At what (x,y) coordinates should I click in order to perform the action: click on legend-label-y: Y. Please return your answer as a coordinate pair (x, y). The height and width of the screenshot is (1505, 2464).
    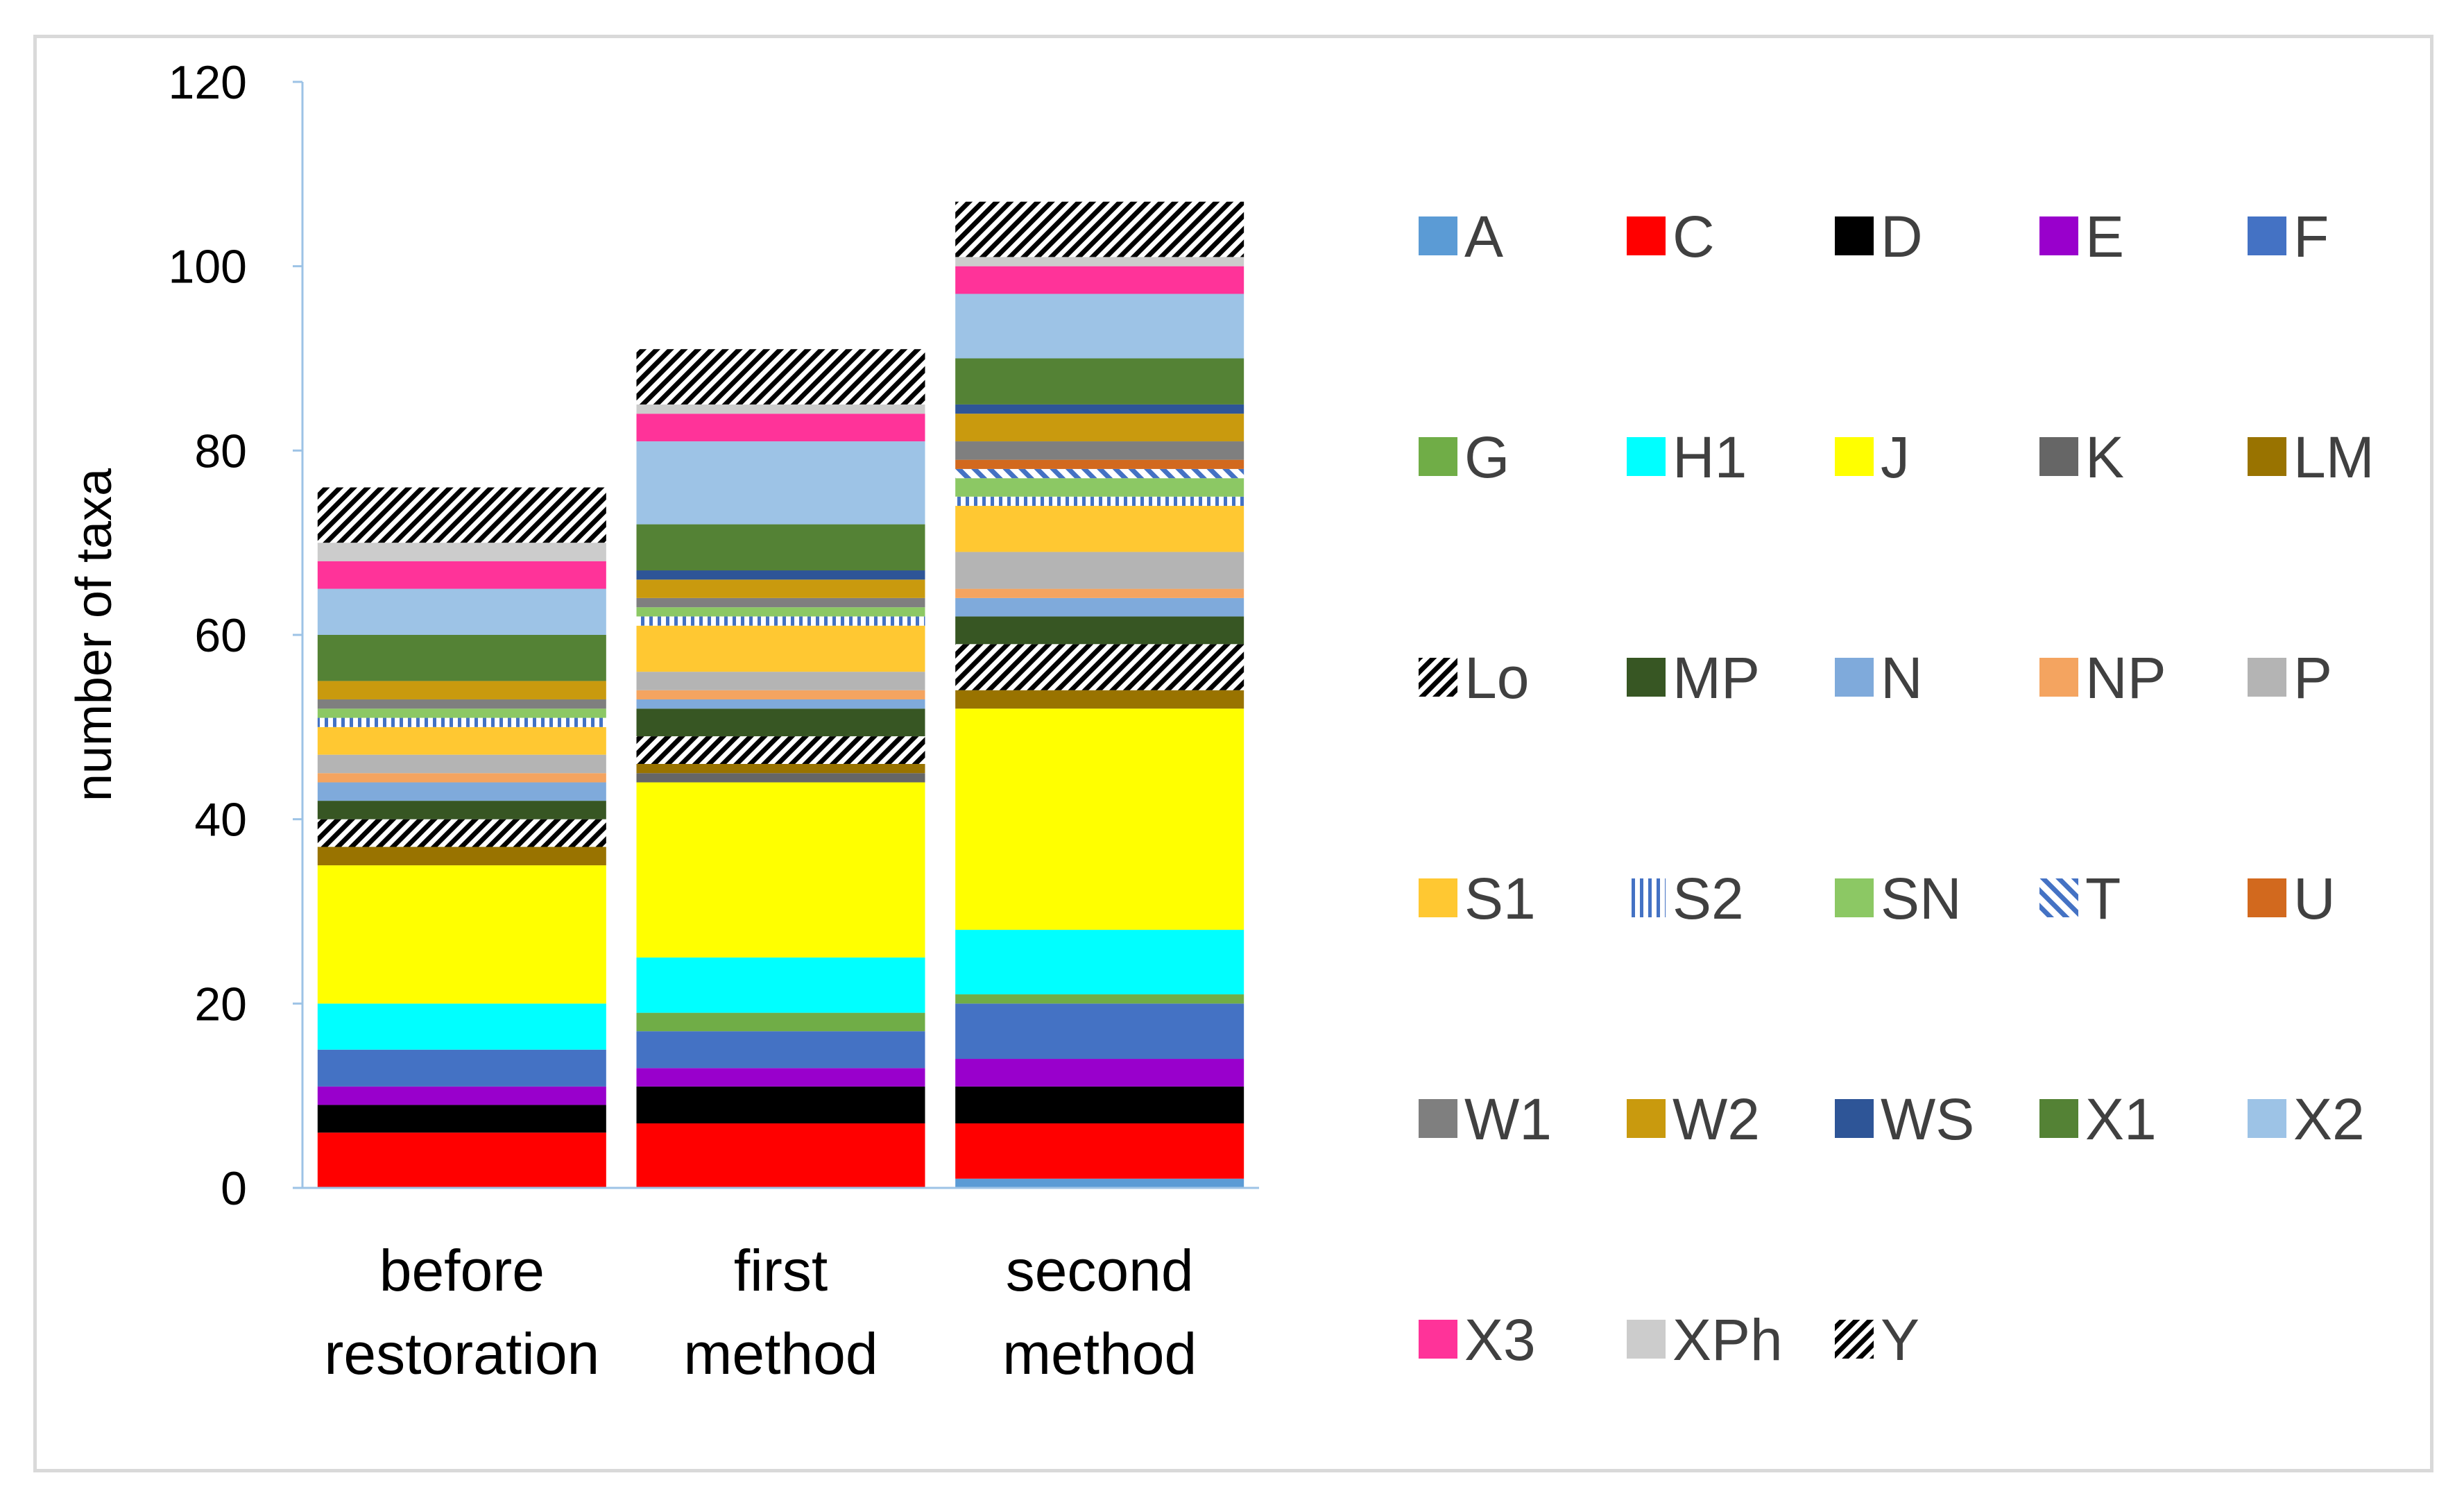
    Looking at the image, I should click on (1900, 1339).